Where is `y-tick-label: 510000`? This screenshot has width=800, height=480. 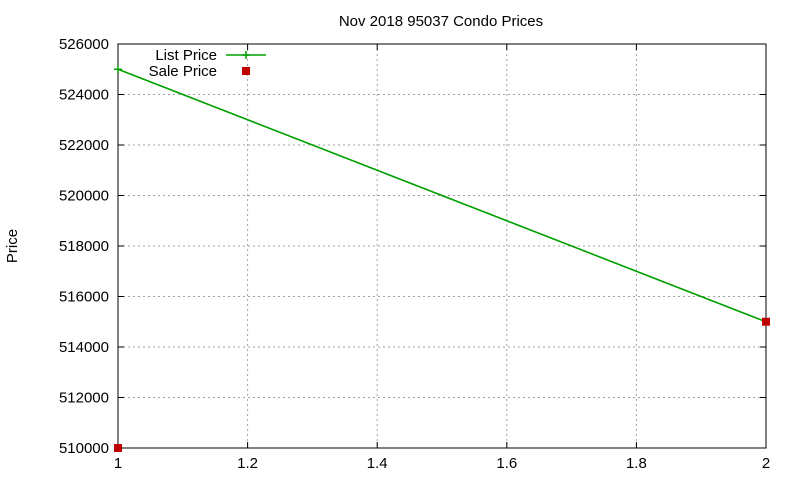
y-tick-label: 510000 is located at coordinates (84, 448).